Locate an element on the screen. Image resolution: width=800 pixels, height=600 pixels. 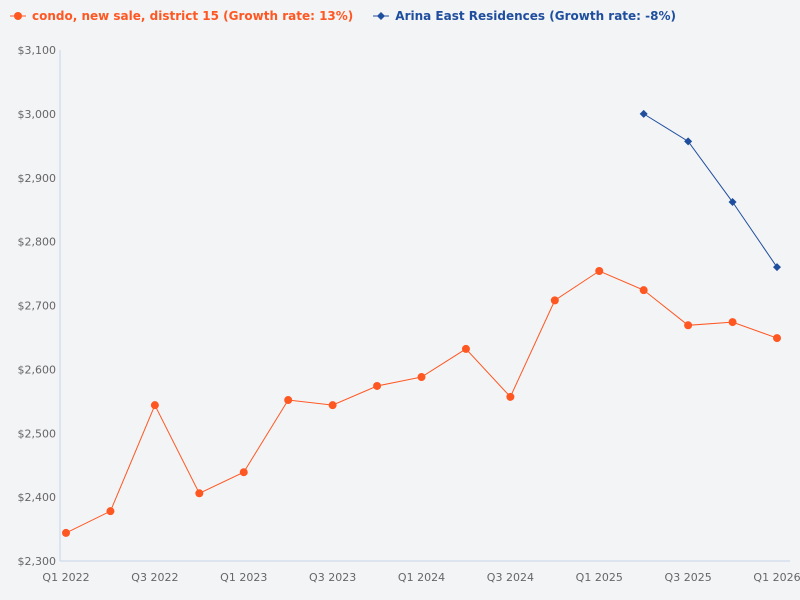
x-tick-label: Q1 2023 is located at coordinates (243, 577).